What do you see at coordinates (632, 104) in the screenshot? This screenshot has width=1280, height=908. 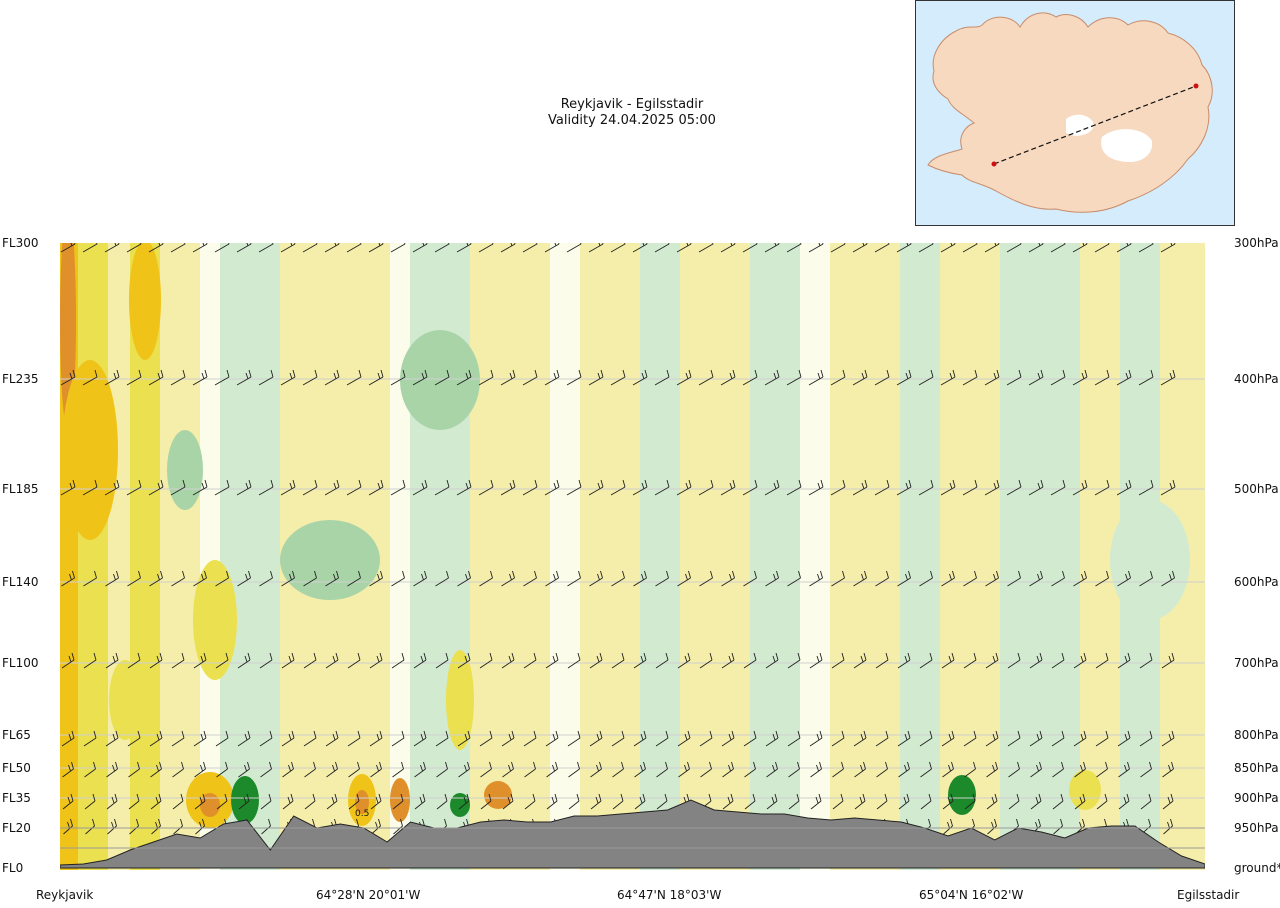 I see `route-title: Reykjavik - Egilsstadir` at bounding box center [632, 104].